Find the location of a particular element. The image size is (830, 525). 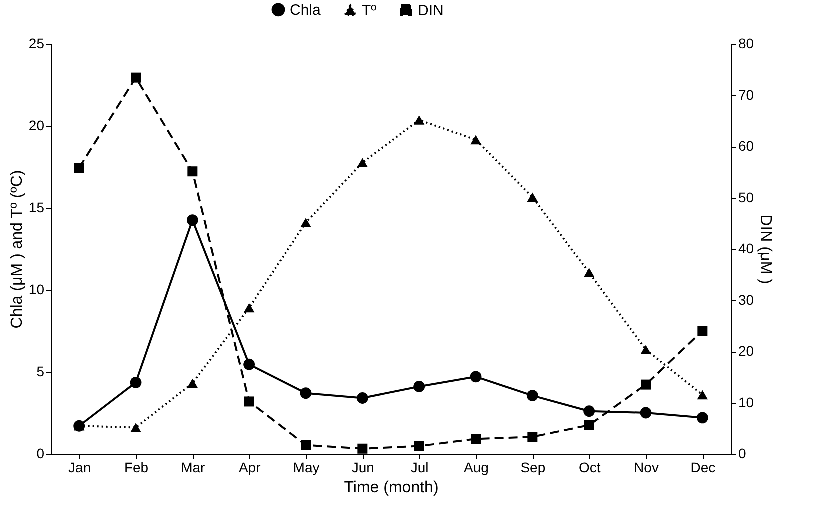

y2-tick-label: 0 is located at coordinates (742, 454).